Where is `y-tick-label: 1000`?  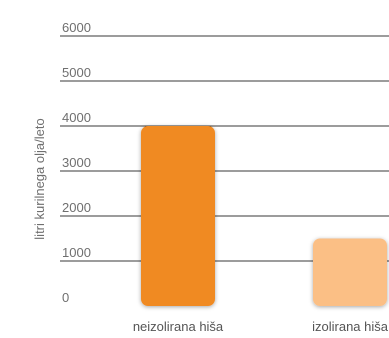
y-tick-label: 1000 is located at coordinates (76, 252).